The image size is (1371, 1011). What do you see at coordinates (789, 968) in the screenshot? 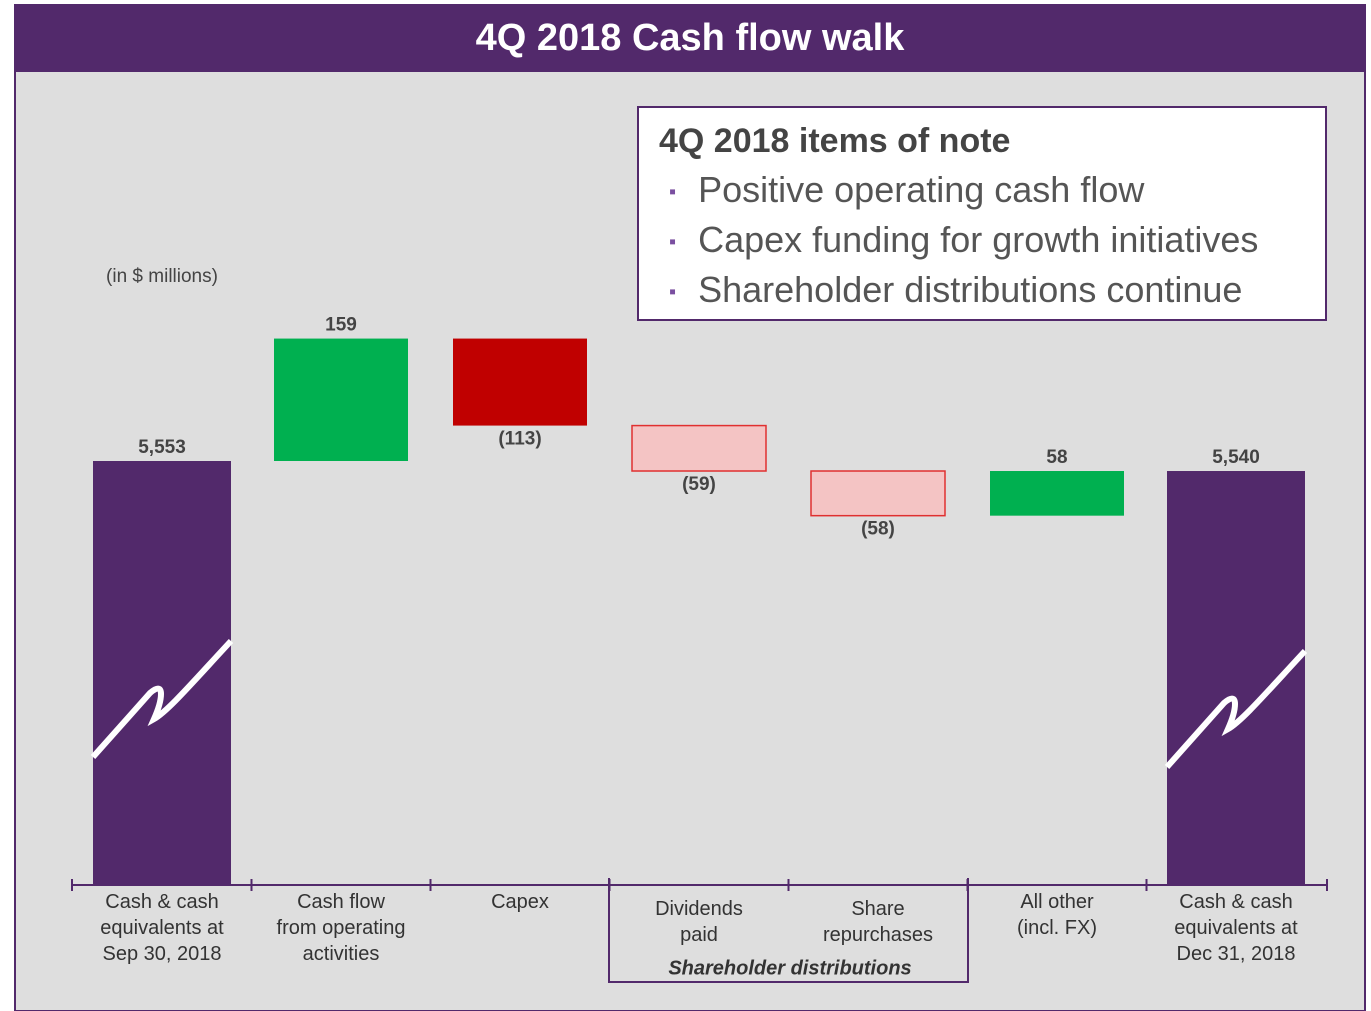
I see `group-label: Shareholder distributions` at bounding box center [789, 968].